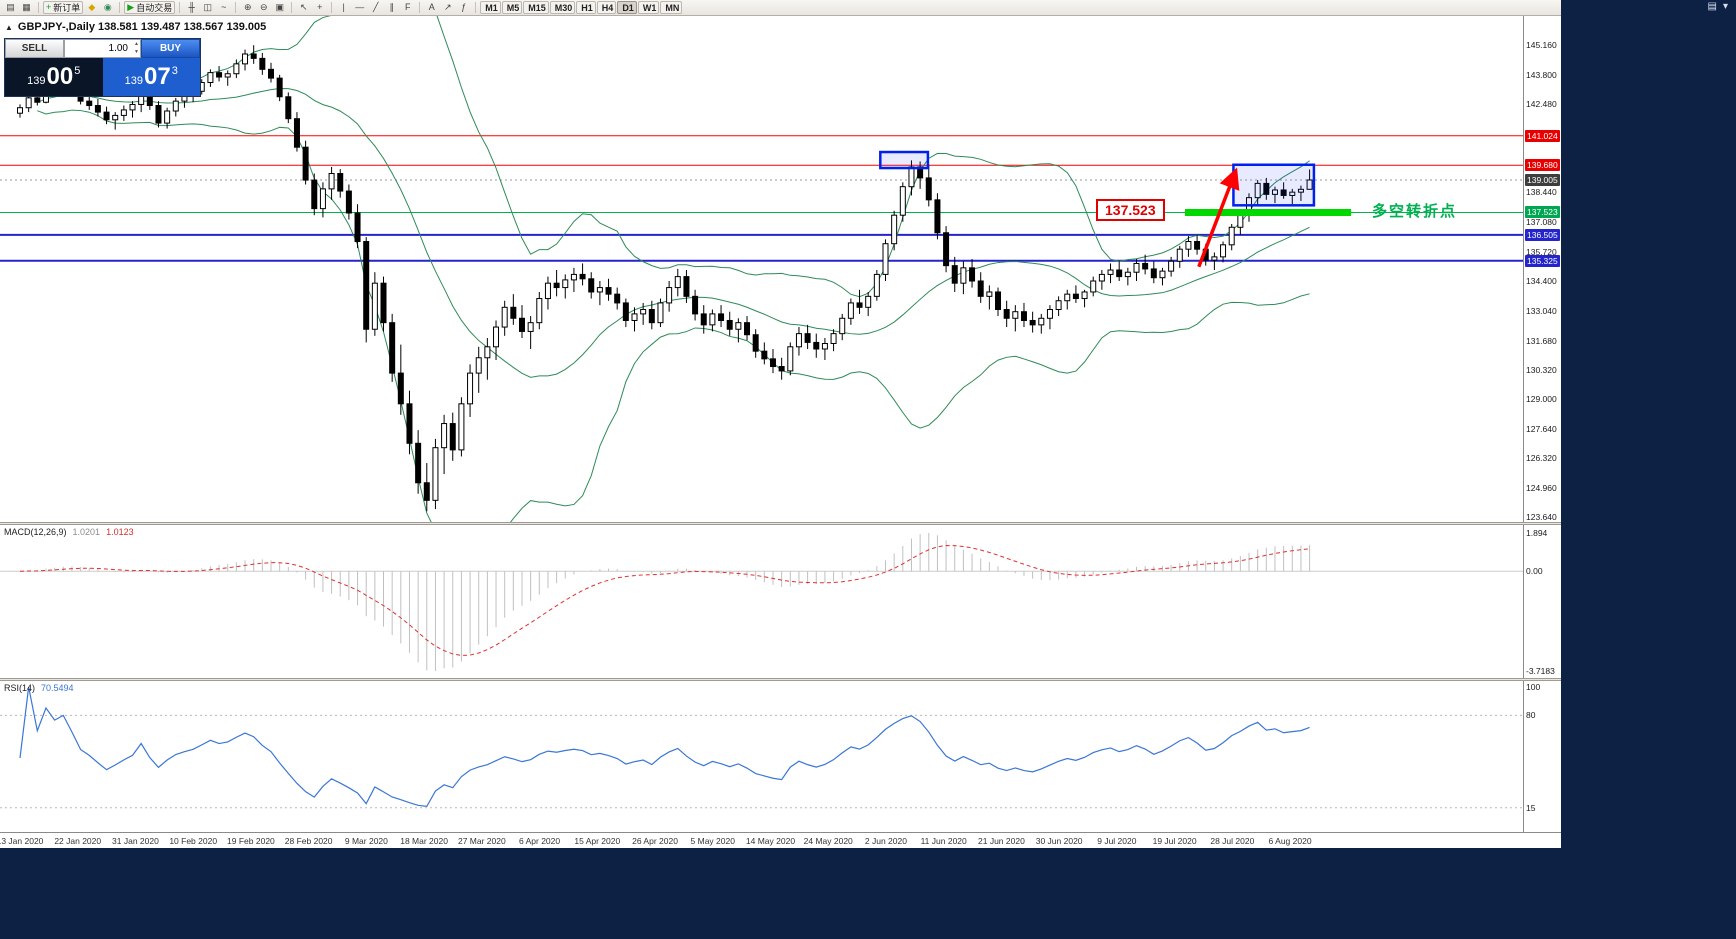 This screenshot has height=939, width=1736. What do you see at coordinates (407, 7) in the screenshot?
I see `fibonacci-icon: F` at bounding box center [407, 7].